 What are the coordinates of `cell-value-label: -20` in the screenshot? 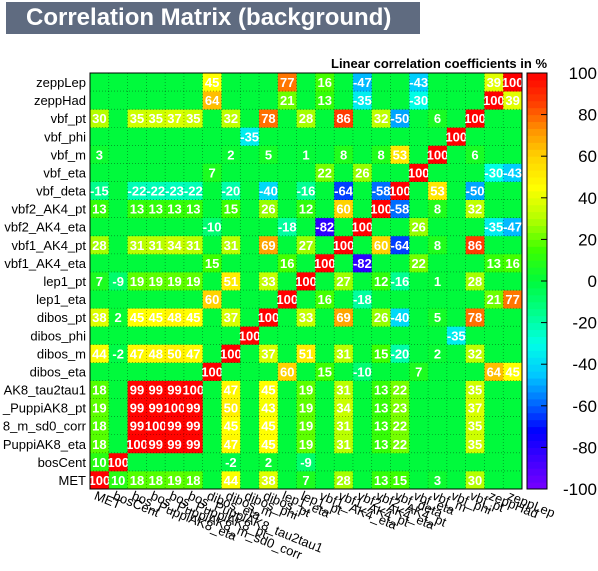 It's located at (400, 353).